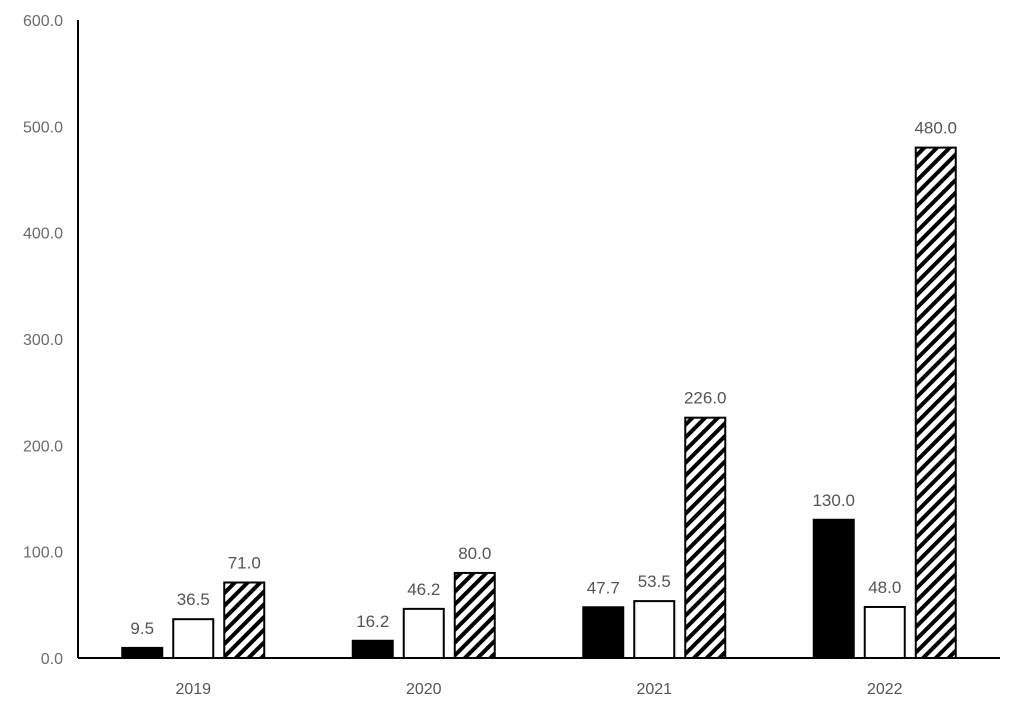 The image size is (1009, 704). What do you see at coordinates (424, 689) in the screenshot?
I see `x-category-label: 2020` at bounding box center [424, 689].